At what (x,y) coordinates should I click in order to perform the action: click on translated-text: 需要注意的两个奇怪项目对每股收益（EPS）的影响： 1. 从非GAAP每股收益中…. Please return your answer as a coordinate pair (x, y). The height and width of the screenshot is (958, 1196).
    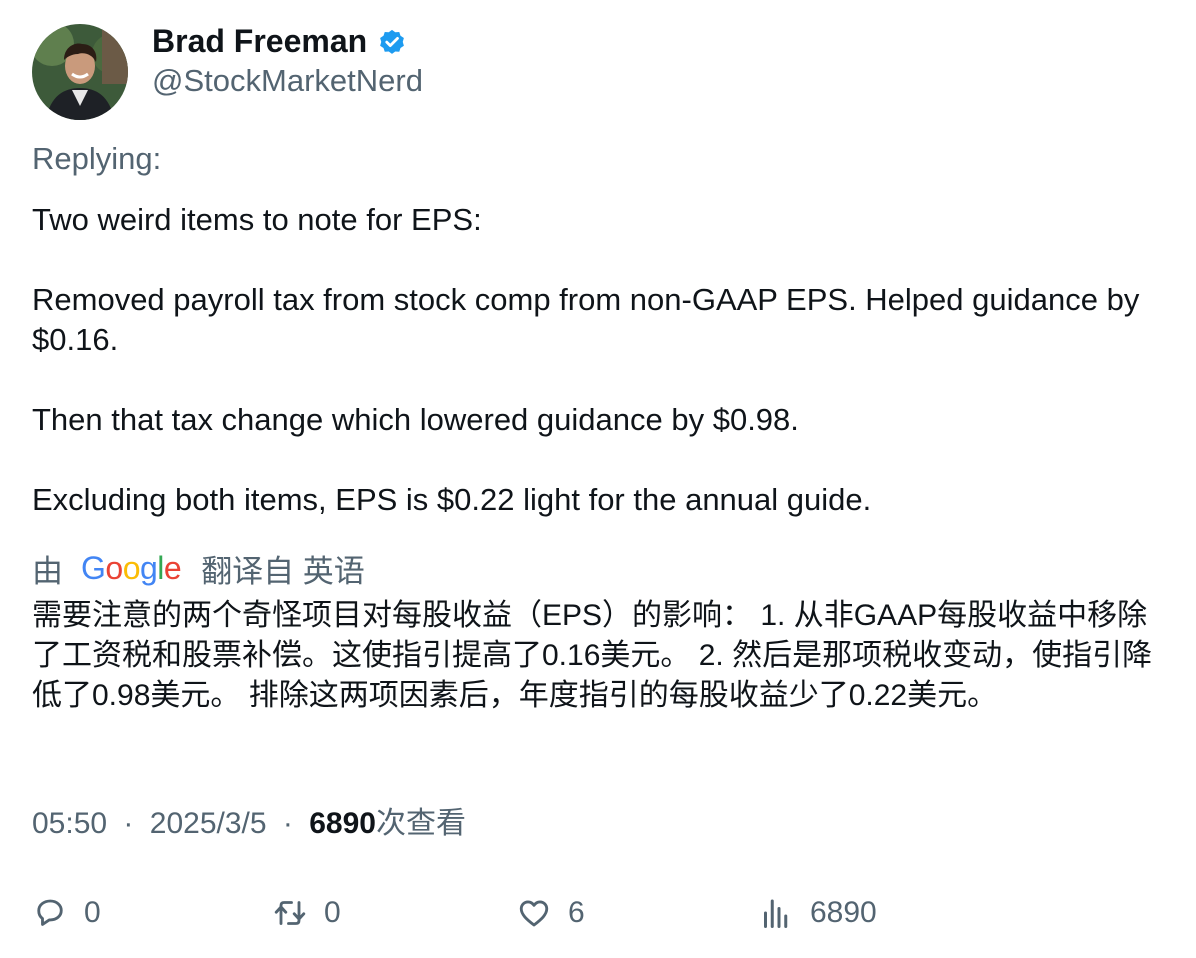
    Looking at the image, I should click on (592, 655).